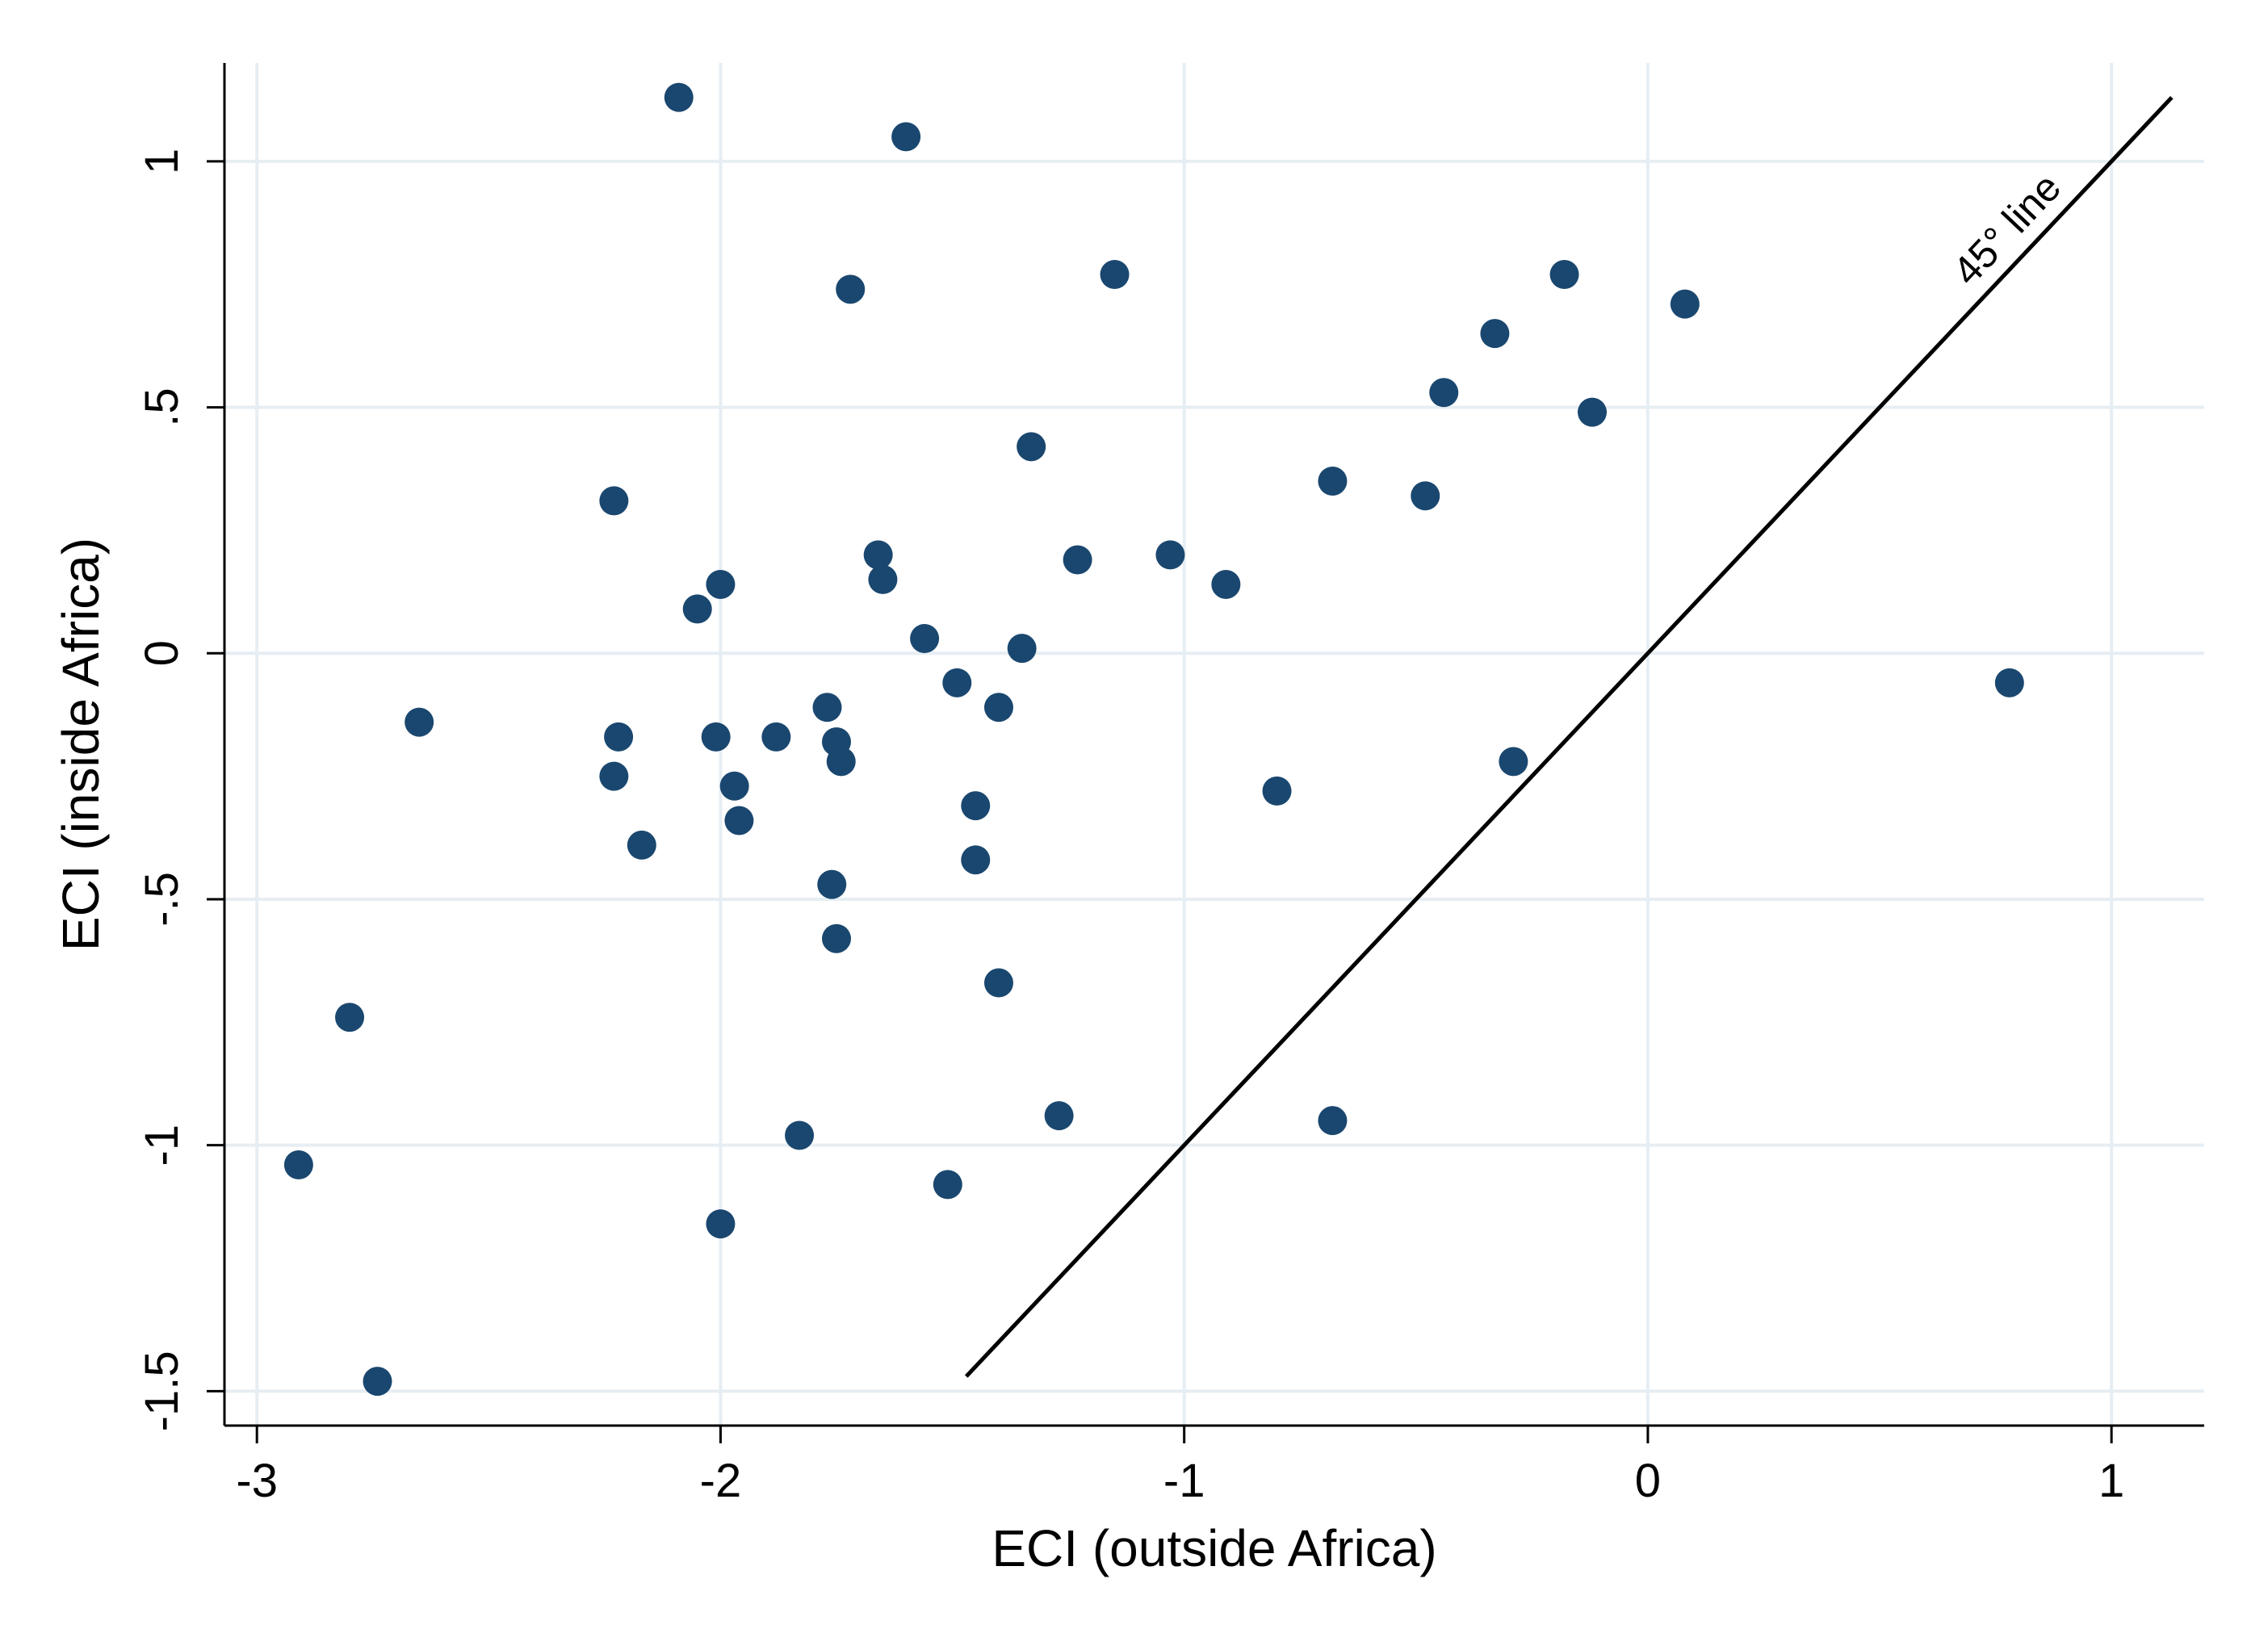  Describe the element at coordinates (721, 1481) in the screenshot. I see `x-tick-label: -2` at that location.